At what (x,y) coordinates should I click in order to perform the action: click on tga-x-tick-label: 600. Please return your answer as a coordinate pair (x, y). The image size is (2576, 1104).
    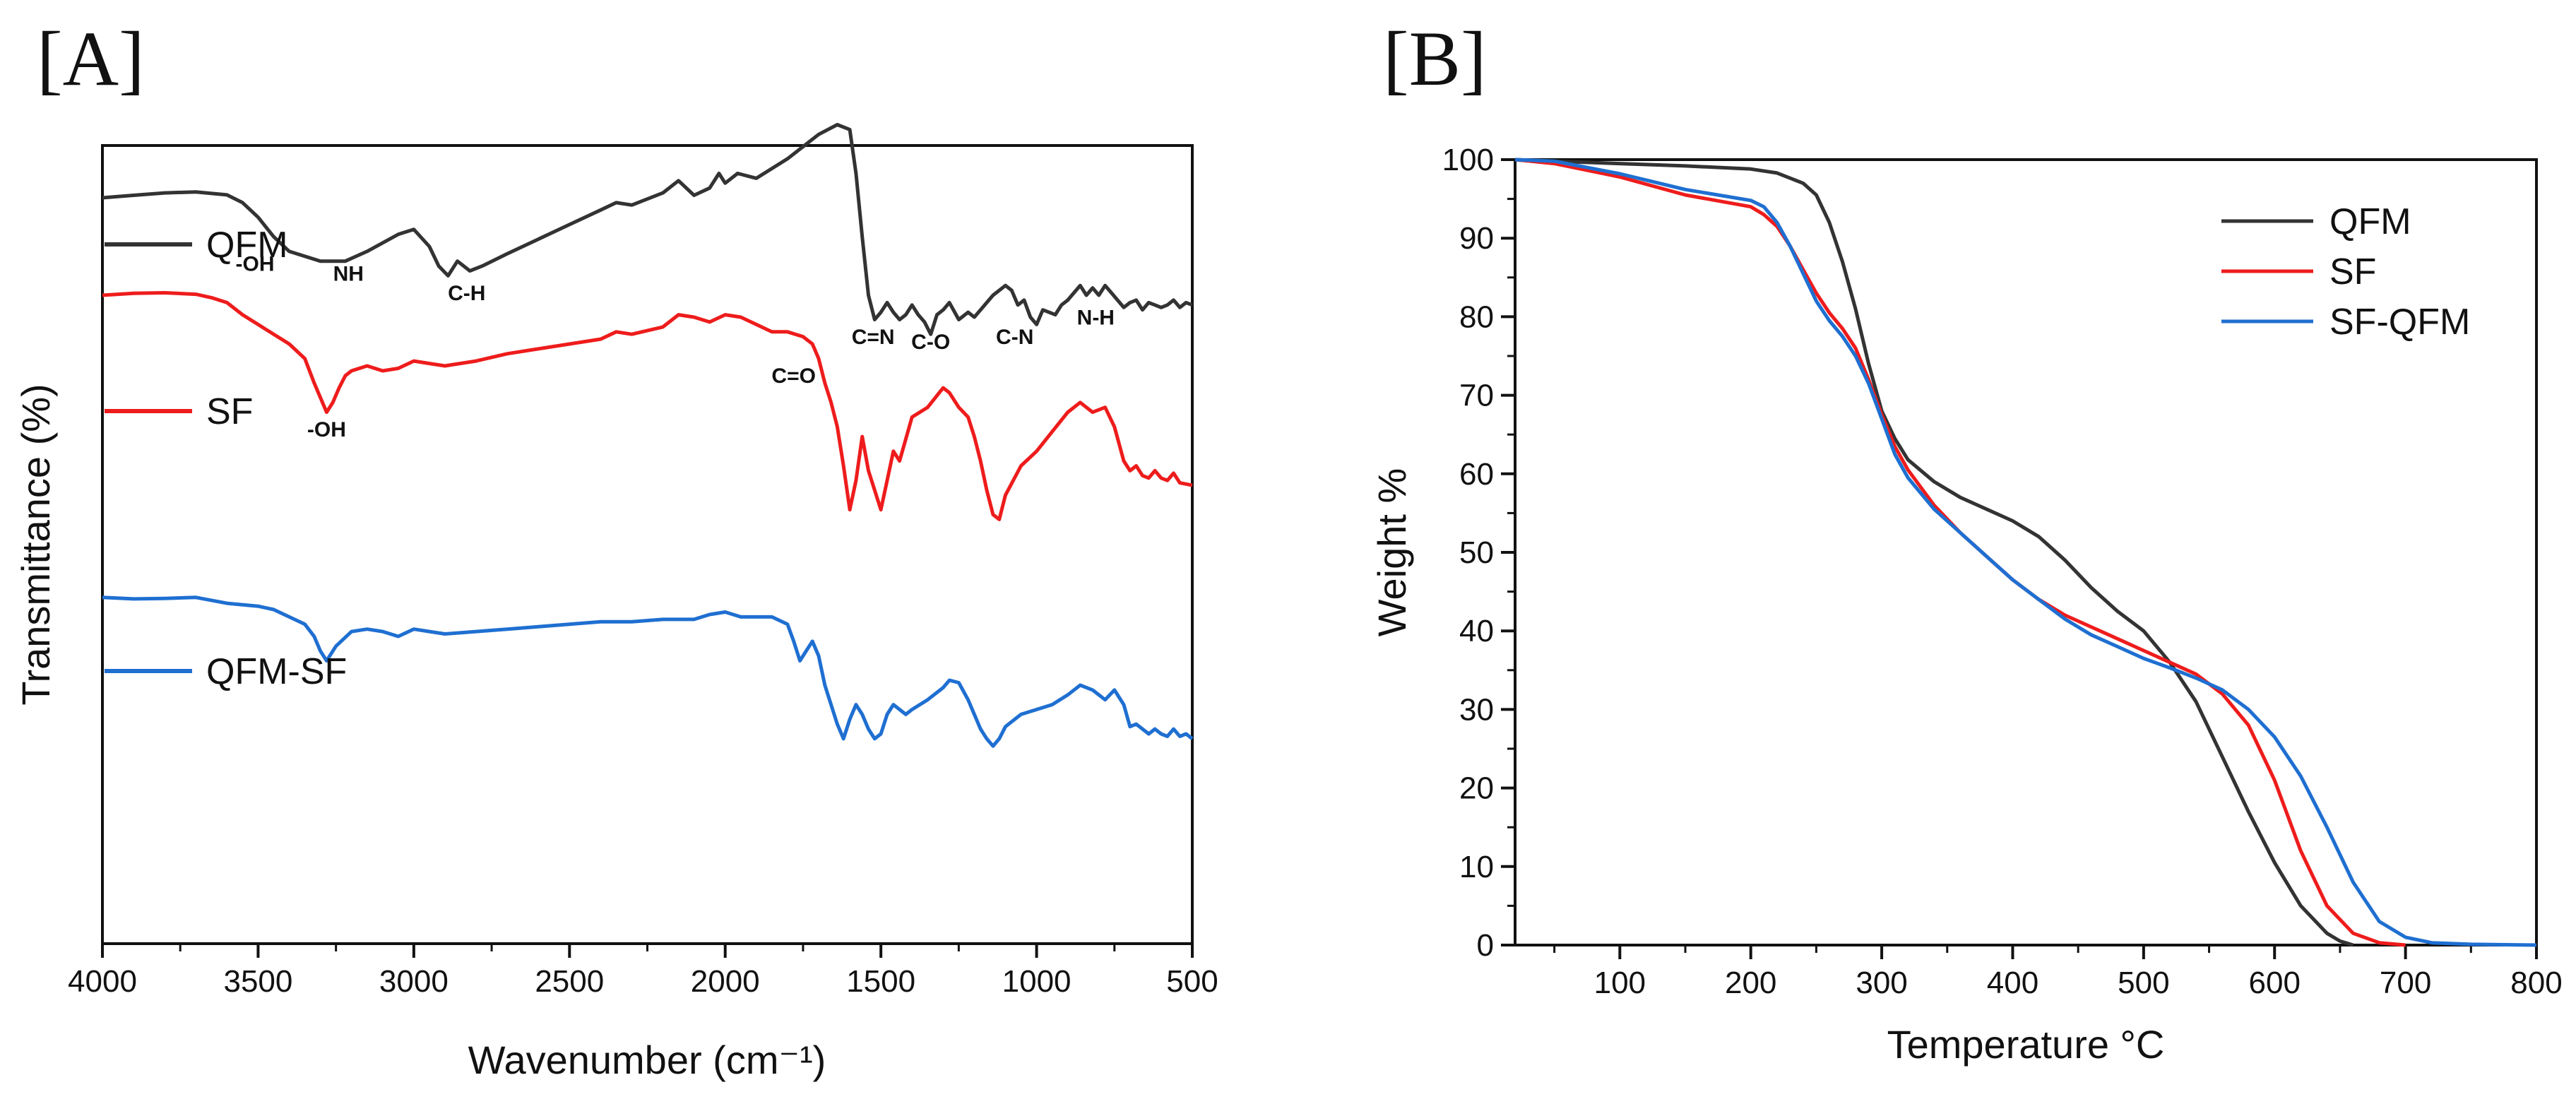
    Looking at the image, I should click on (2275, 983).